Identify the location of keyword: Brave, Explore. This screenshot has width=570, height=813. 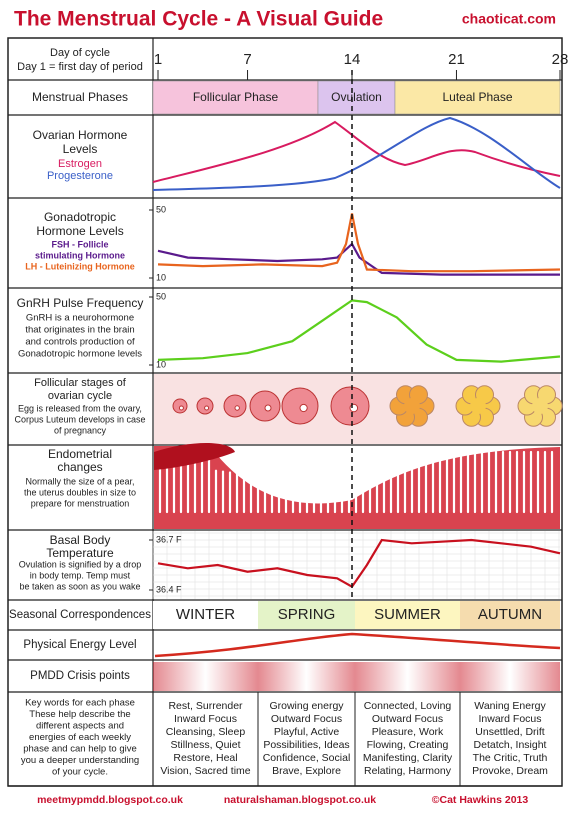
(306, 771).